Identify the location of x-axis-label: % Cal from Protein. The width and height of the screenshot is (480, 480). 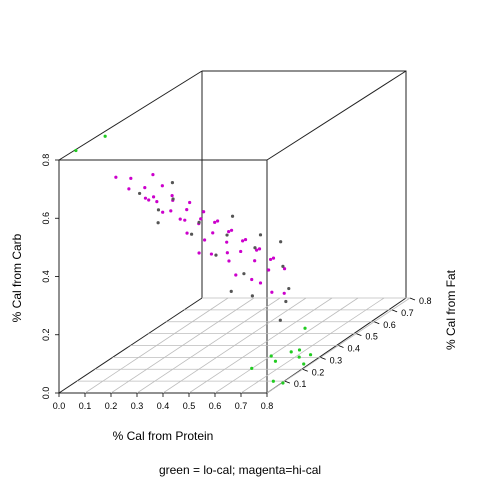
(163, 436).